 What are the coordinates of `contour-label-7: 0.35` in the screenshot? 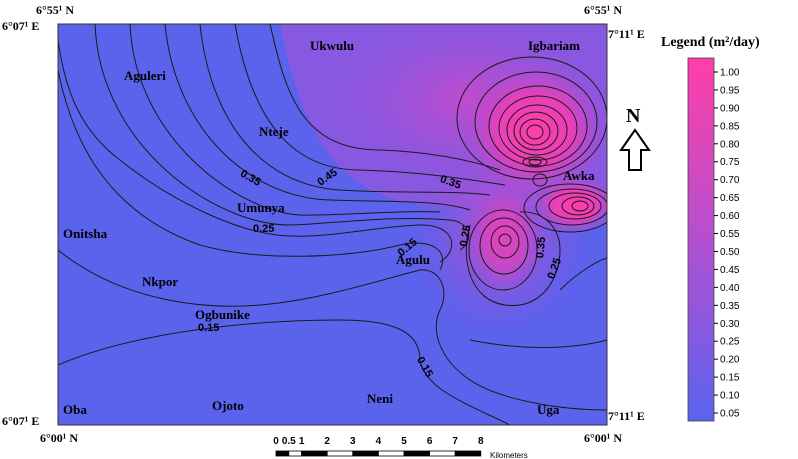 It's located at (541, 247).